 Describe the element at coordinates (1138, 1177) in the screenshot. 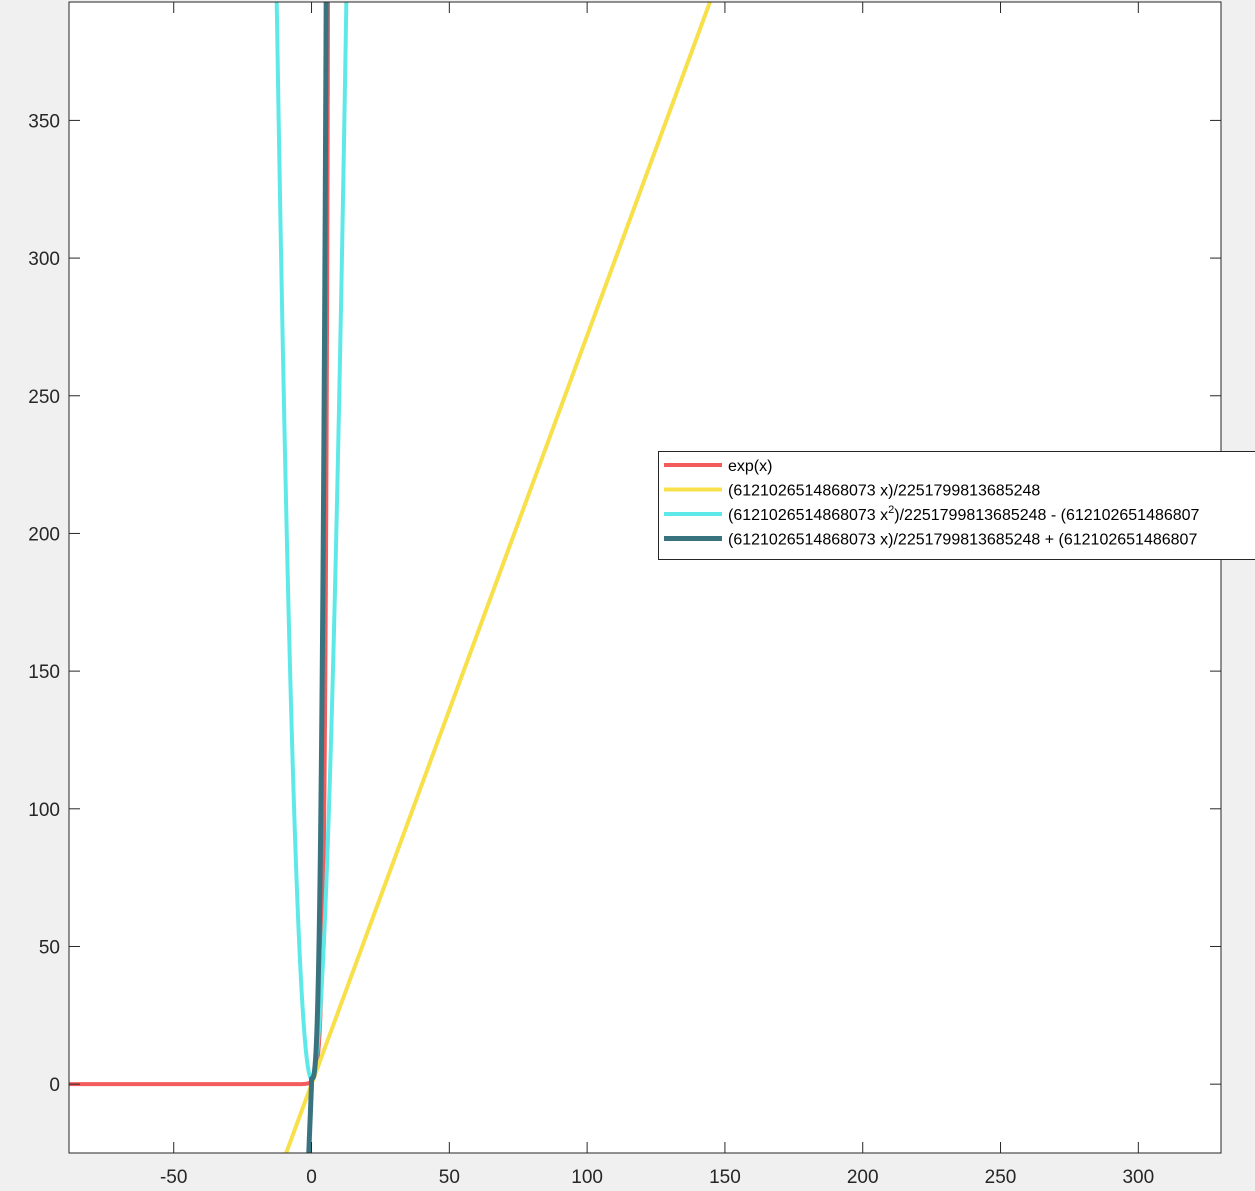

I see `x-tick-label: 300` at that location.